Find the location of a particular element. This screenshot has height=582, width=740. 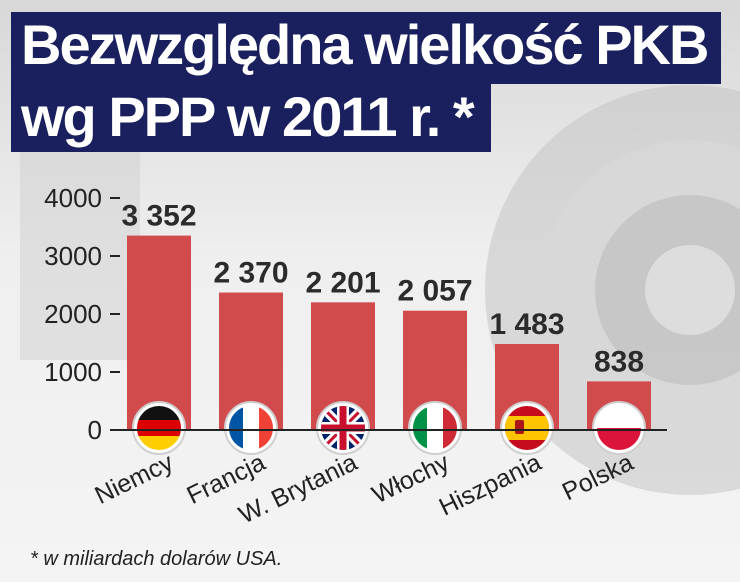

bar-niemcy is located at coordinates (159, 332).